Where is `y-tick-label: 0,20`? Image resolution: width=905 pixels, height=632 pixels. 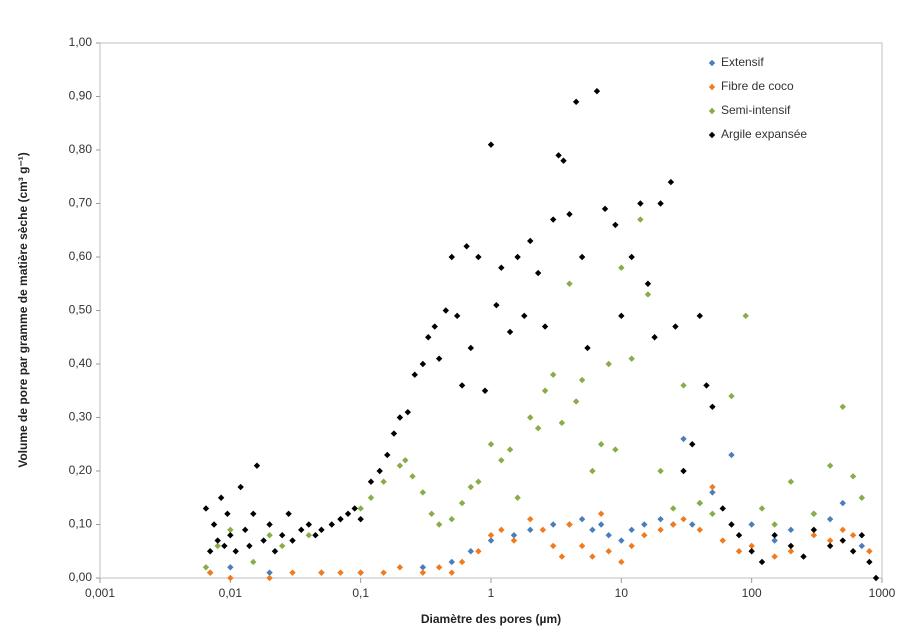 y-tick-label: 0,20 is located at coordinates (81, 470).